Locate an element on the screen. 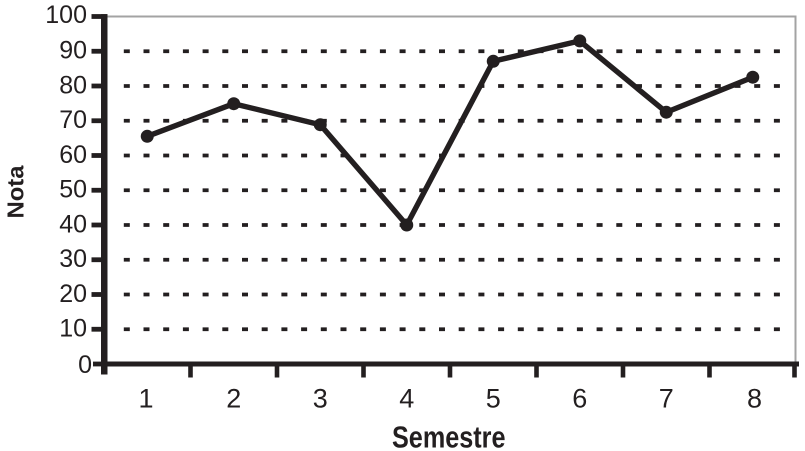 The height and width of the screenshot is (451, 805). svg-text: 2 is located at coordinates (233, 399).